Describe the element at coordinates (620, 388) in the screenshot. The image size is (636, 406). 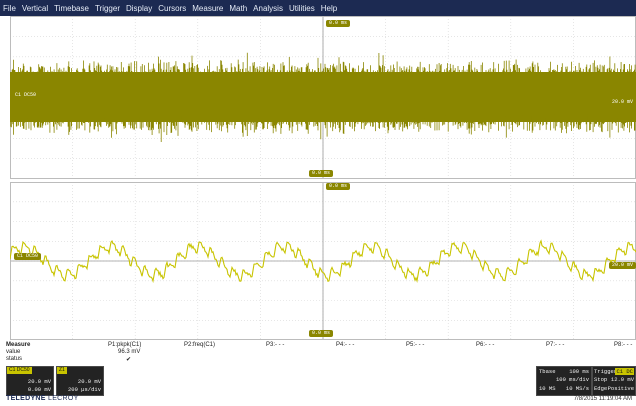
I see `trigger-slope: Positive` at that location.